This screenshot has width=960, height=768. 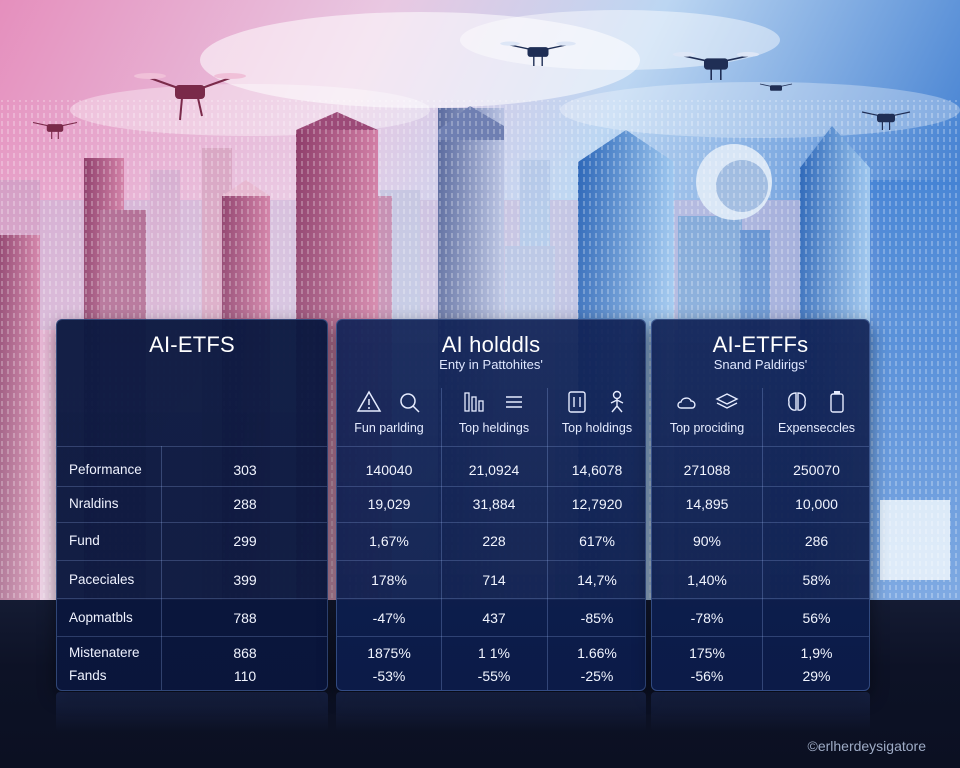 What do you see at coordinates (514, 402) in the screenshot?
I see `list-icon` at bounding box center [514, 402].